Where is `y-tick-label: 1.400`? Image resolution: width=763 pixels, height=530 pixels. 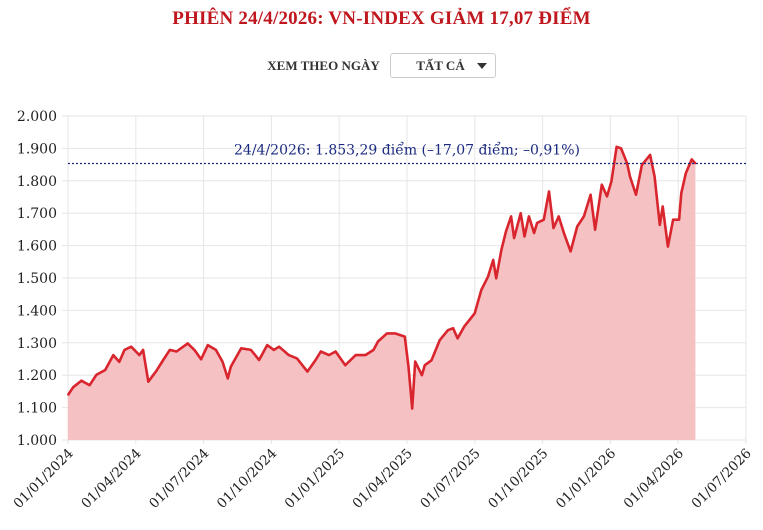
y-tick-label: 1.400 is located at coordinates (37, 311).